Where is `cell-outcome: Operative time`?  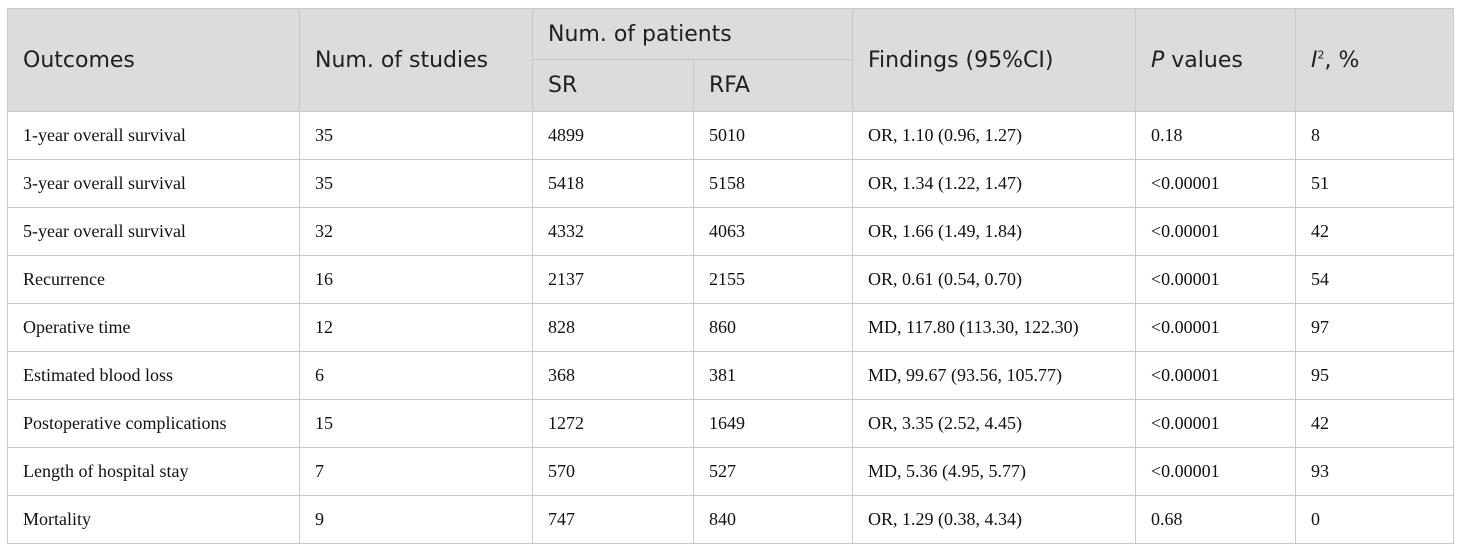
cell-outcome: Operative time is located at coordinates (153, 327).